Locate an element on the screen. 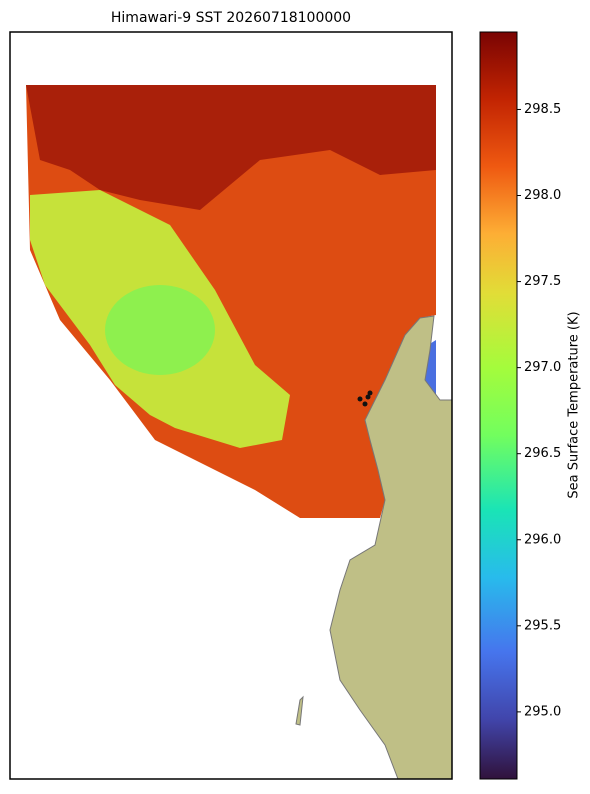  sst-cool-core is located at coordinates (160, 330).